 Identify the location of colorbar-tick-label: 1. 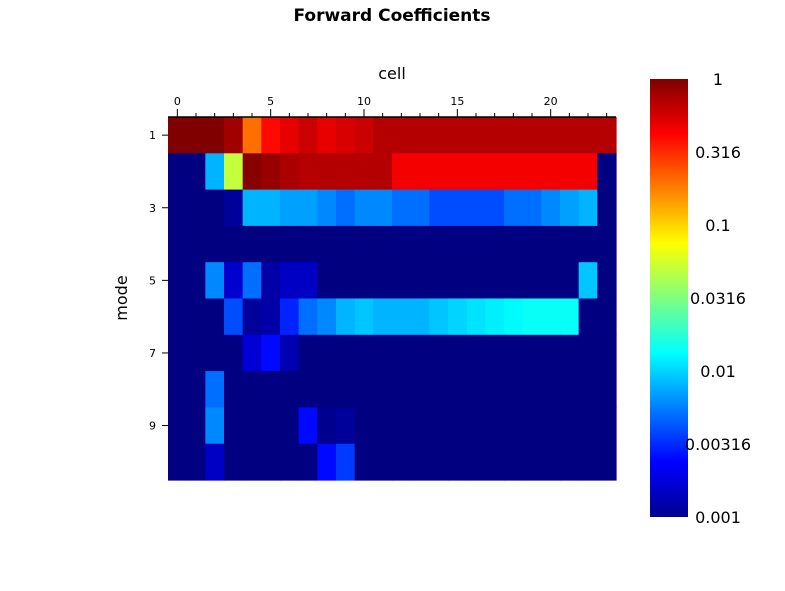
(718, 79).